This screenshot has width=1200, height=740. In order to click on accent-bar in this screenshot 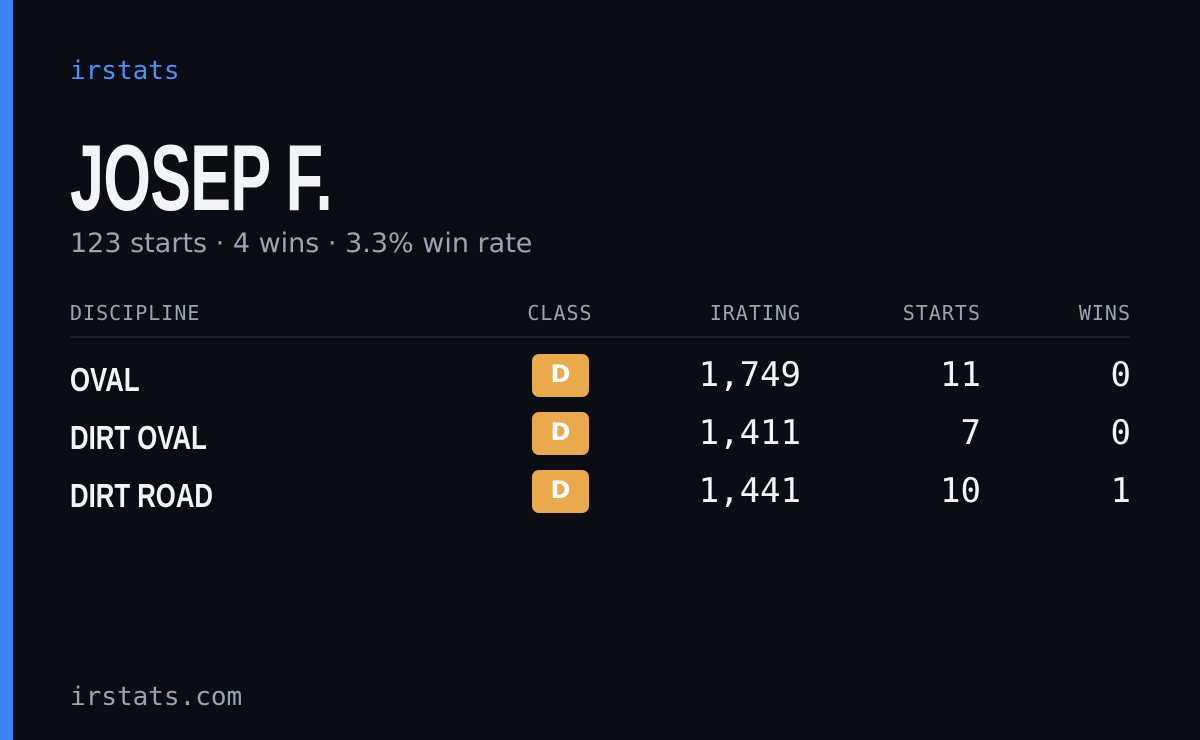, I will do `click(6, 370)`.